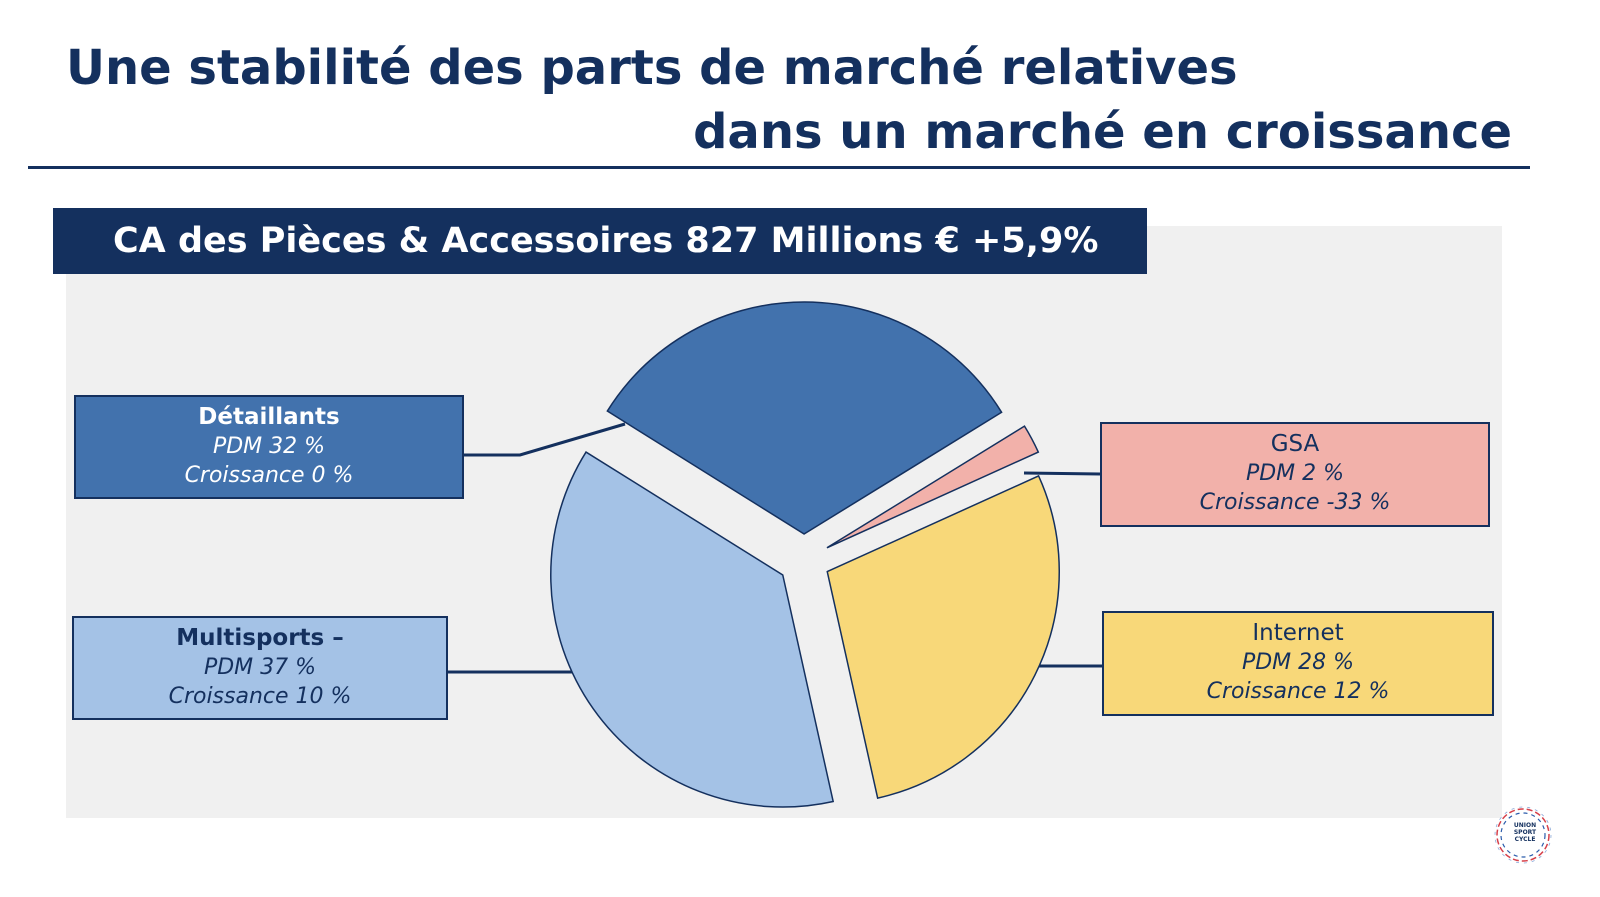 This screenshot has width=1600, height=897. What do you see at coordinates (1295, 444) in the screenshot?
I see `callout-gsa-name: GSA` at bounding box center [1295, 444].